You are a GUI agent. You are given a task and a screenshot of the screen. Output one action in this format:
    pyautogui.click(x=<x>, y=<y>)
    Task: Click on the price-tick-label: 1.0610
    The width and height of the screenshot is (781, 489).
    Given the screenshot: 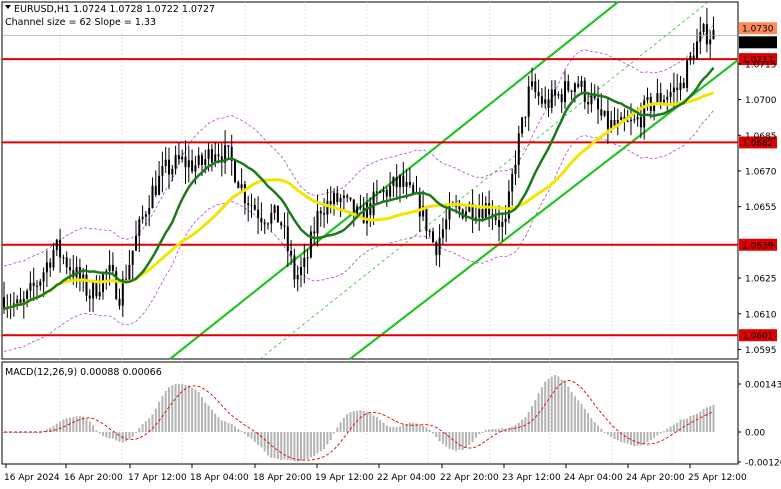 What is the action you would take?
    pyautogui.click(x=761, y=315)
    